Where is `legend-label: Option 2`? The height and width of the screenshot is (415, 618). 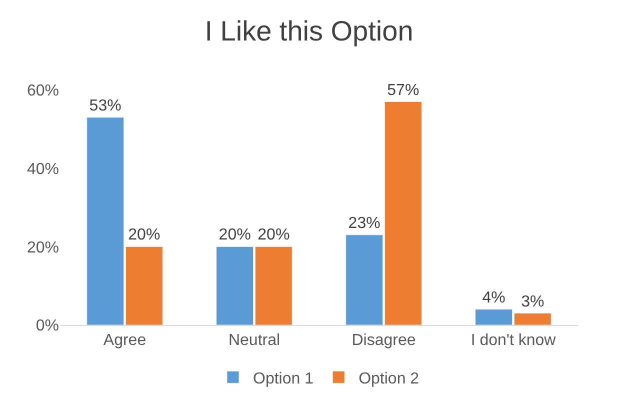 legend-label: Option 2 is located at coordinates (389, 379).